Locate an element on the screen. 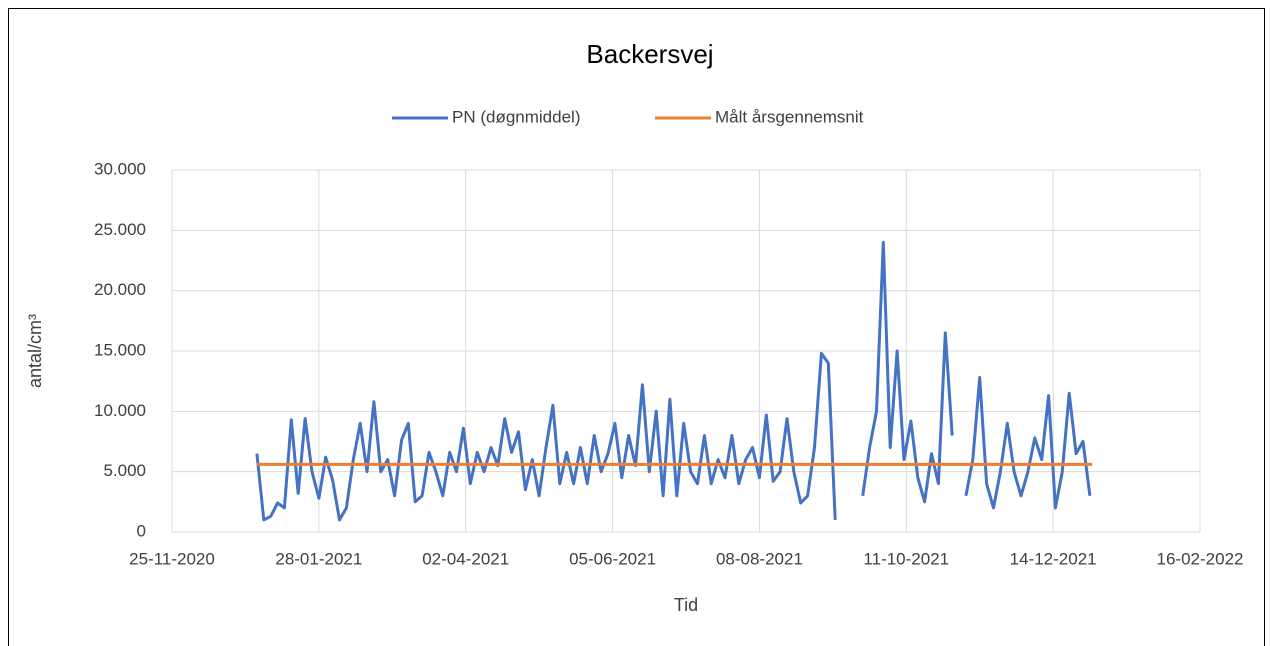 The width and height of the screenshot is (1273, 646). x-tick-label: 25-11-2020 is located at coordinates (172, 558).